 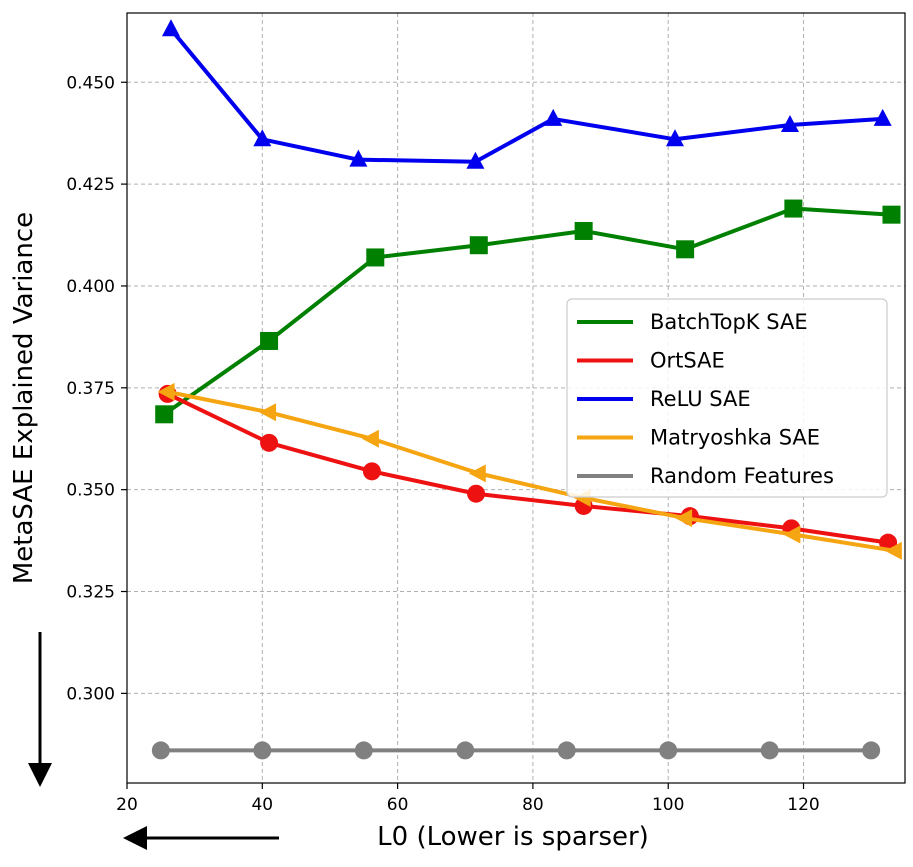 What do you see at coordinates (127, 805) in the screenshot?
I see `x-tick-label: 20` at bounding box center [127, 805].